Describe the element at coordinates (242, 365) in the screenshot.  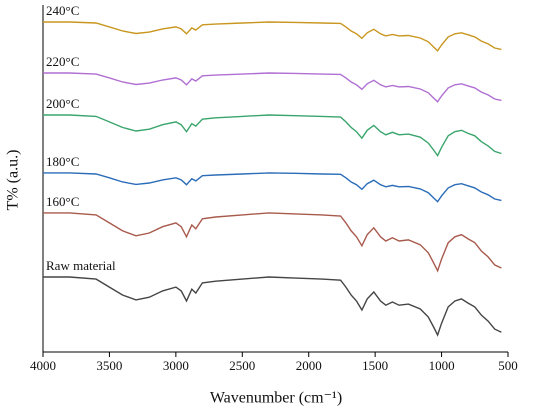
I see `x-tick-label: 2500` at that location.